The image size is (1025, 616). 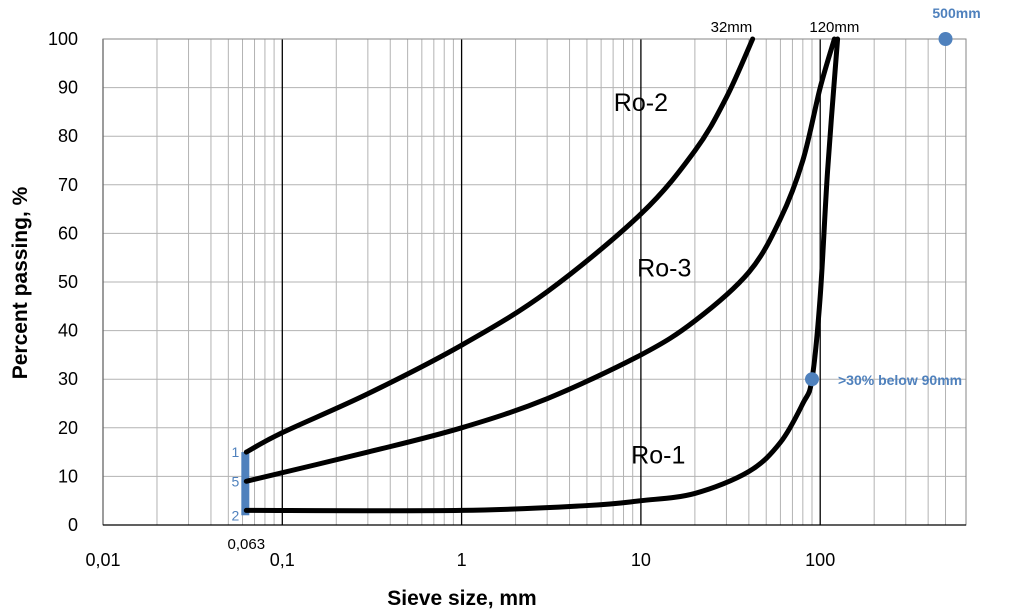 What do you see at coordinates (68, 282) in the screenshot?
I see `y-tick-label: 50` at bounding box center [68, 282].